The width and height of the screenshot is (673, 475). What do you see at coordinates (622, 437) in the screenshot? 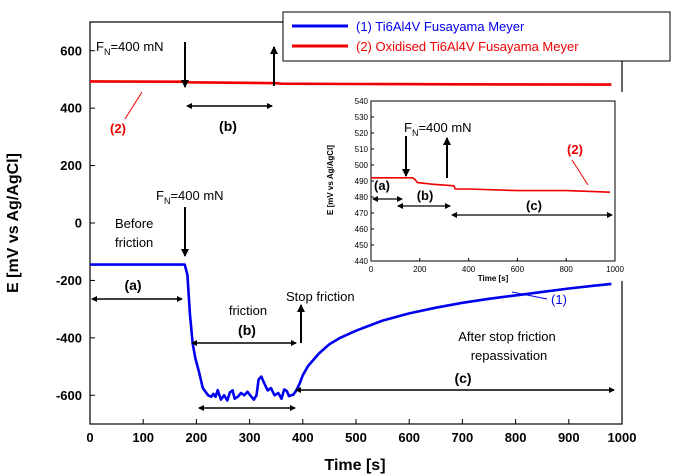
I see `main-x-tick-label: 1000` at bounding box center [622, 437].